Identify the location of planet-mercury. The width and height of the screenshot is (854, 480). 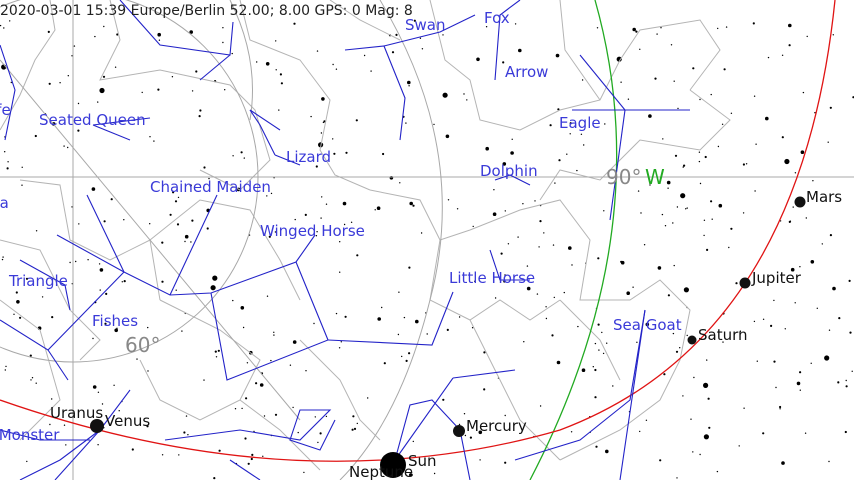
(459, 431).